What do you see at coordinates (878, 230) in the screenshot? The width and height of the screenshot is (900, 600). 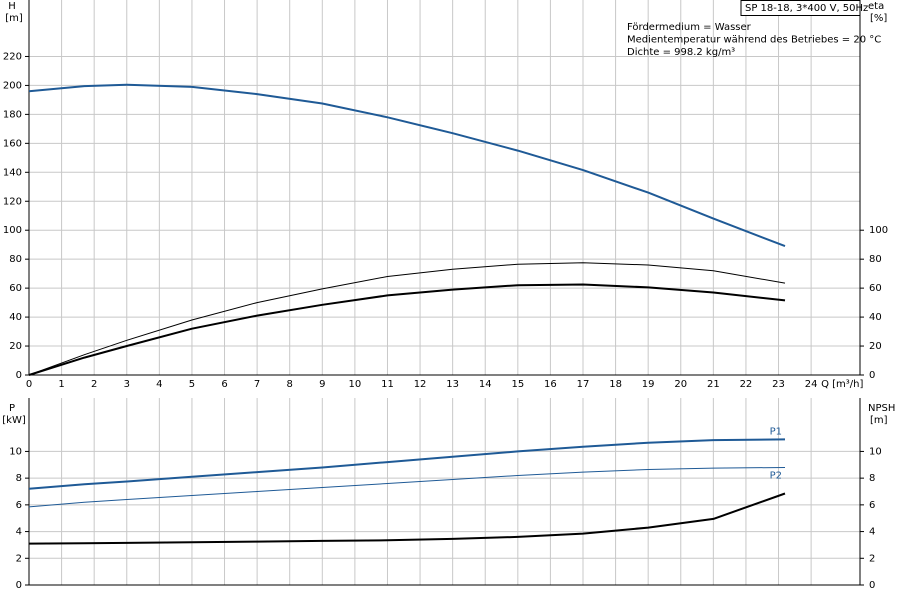 I see `y2-tick-label: 100` at bounding box center [878, 230].